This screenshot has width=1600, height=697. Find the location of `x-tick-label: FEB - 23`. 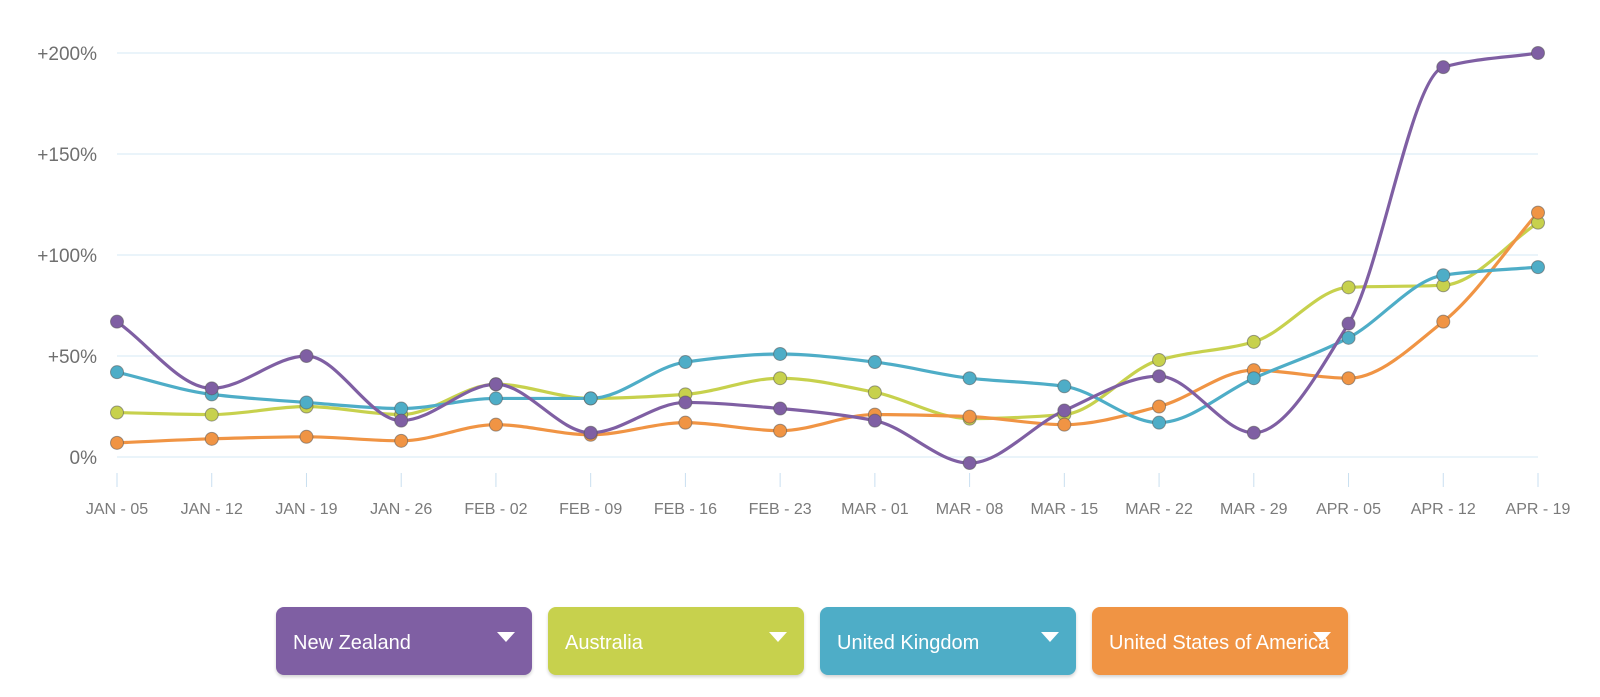

x-tick-label: FEB - 23 is located at coordinates (780, 509).